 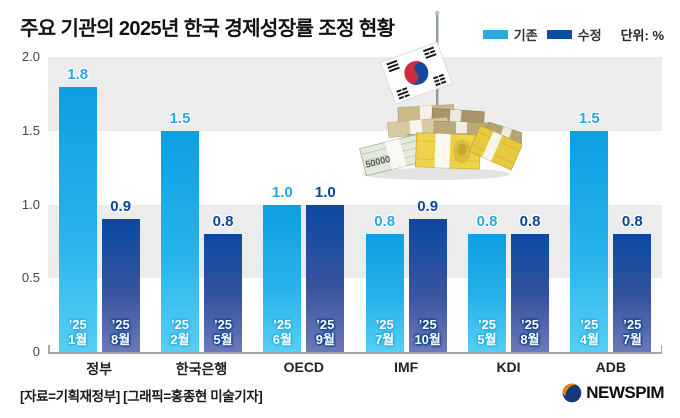 What do you see at coordinates (661, 348) in the screenshot?
I see `x-axis-endcap-right` at bounding box center [661, 348].